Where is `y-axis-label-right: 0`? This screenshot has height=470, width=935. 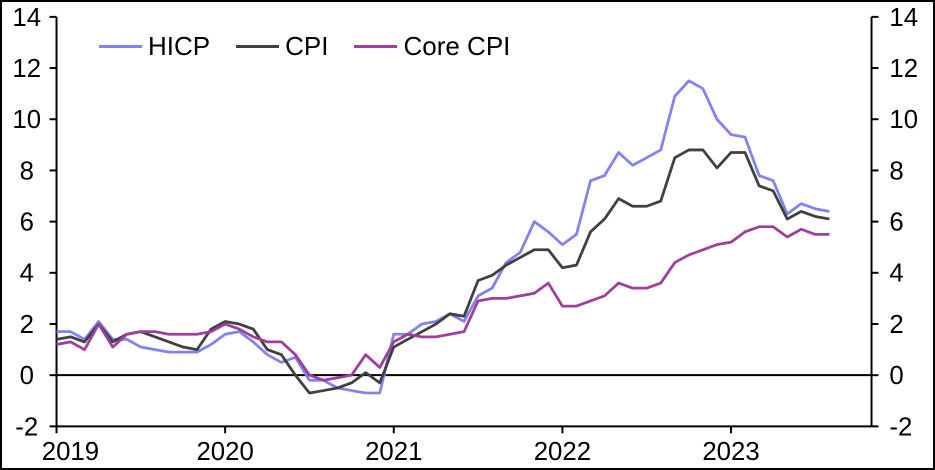
y-axis-label-right: 0 is located at coordinates (896, 376).